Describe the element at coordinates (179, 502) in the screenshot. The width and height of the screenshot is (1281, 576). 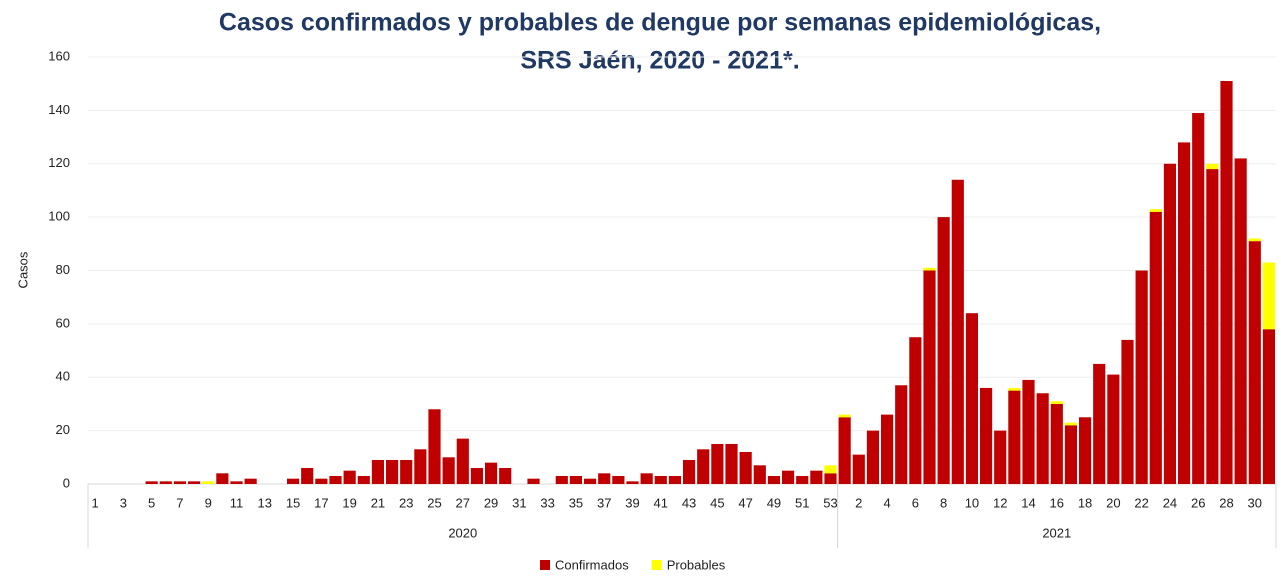
I see `x-tick-label: 7` at that location.